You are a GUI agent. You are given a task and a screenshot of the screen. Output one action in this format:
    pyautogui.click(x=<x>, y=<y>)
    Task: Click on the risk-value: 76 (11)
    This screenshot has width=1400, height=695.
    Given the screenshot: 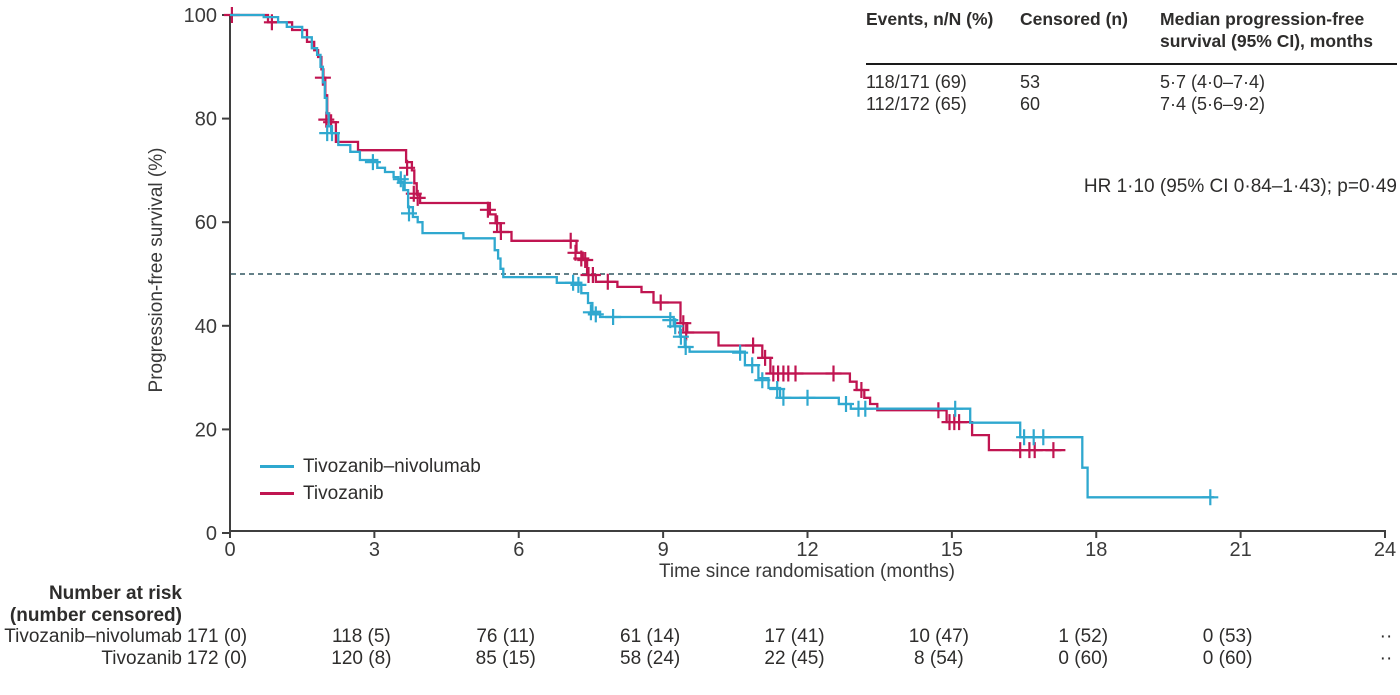 What is the action you would take?
    pyautogui.click(x=506, y=636)
    